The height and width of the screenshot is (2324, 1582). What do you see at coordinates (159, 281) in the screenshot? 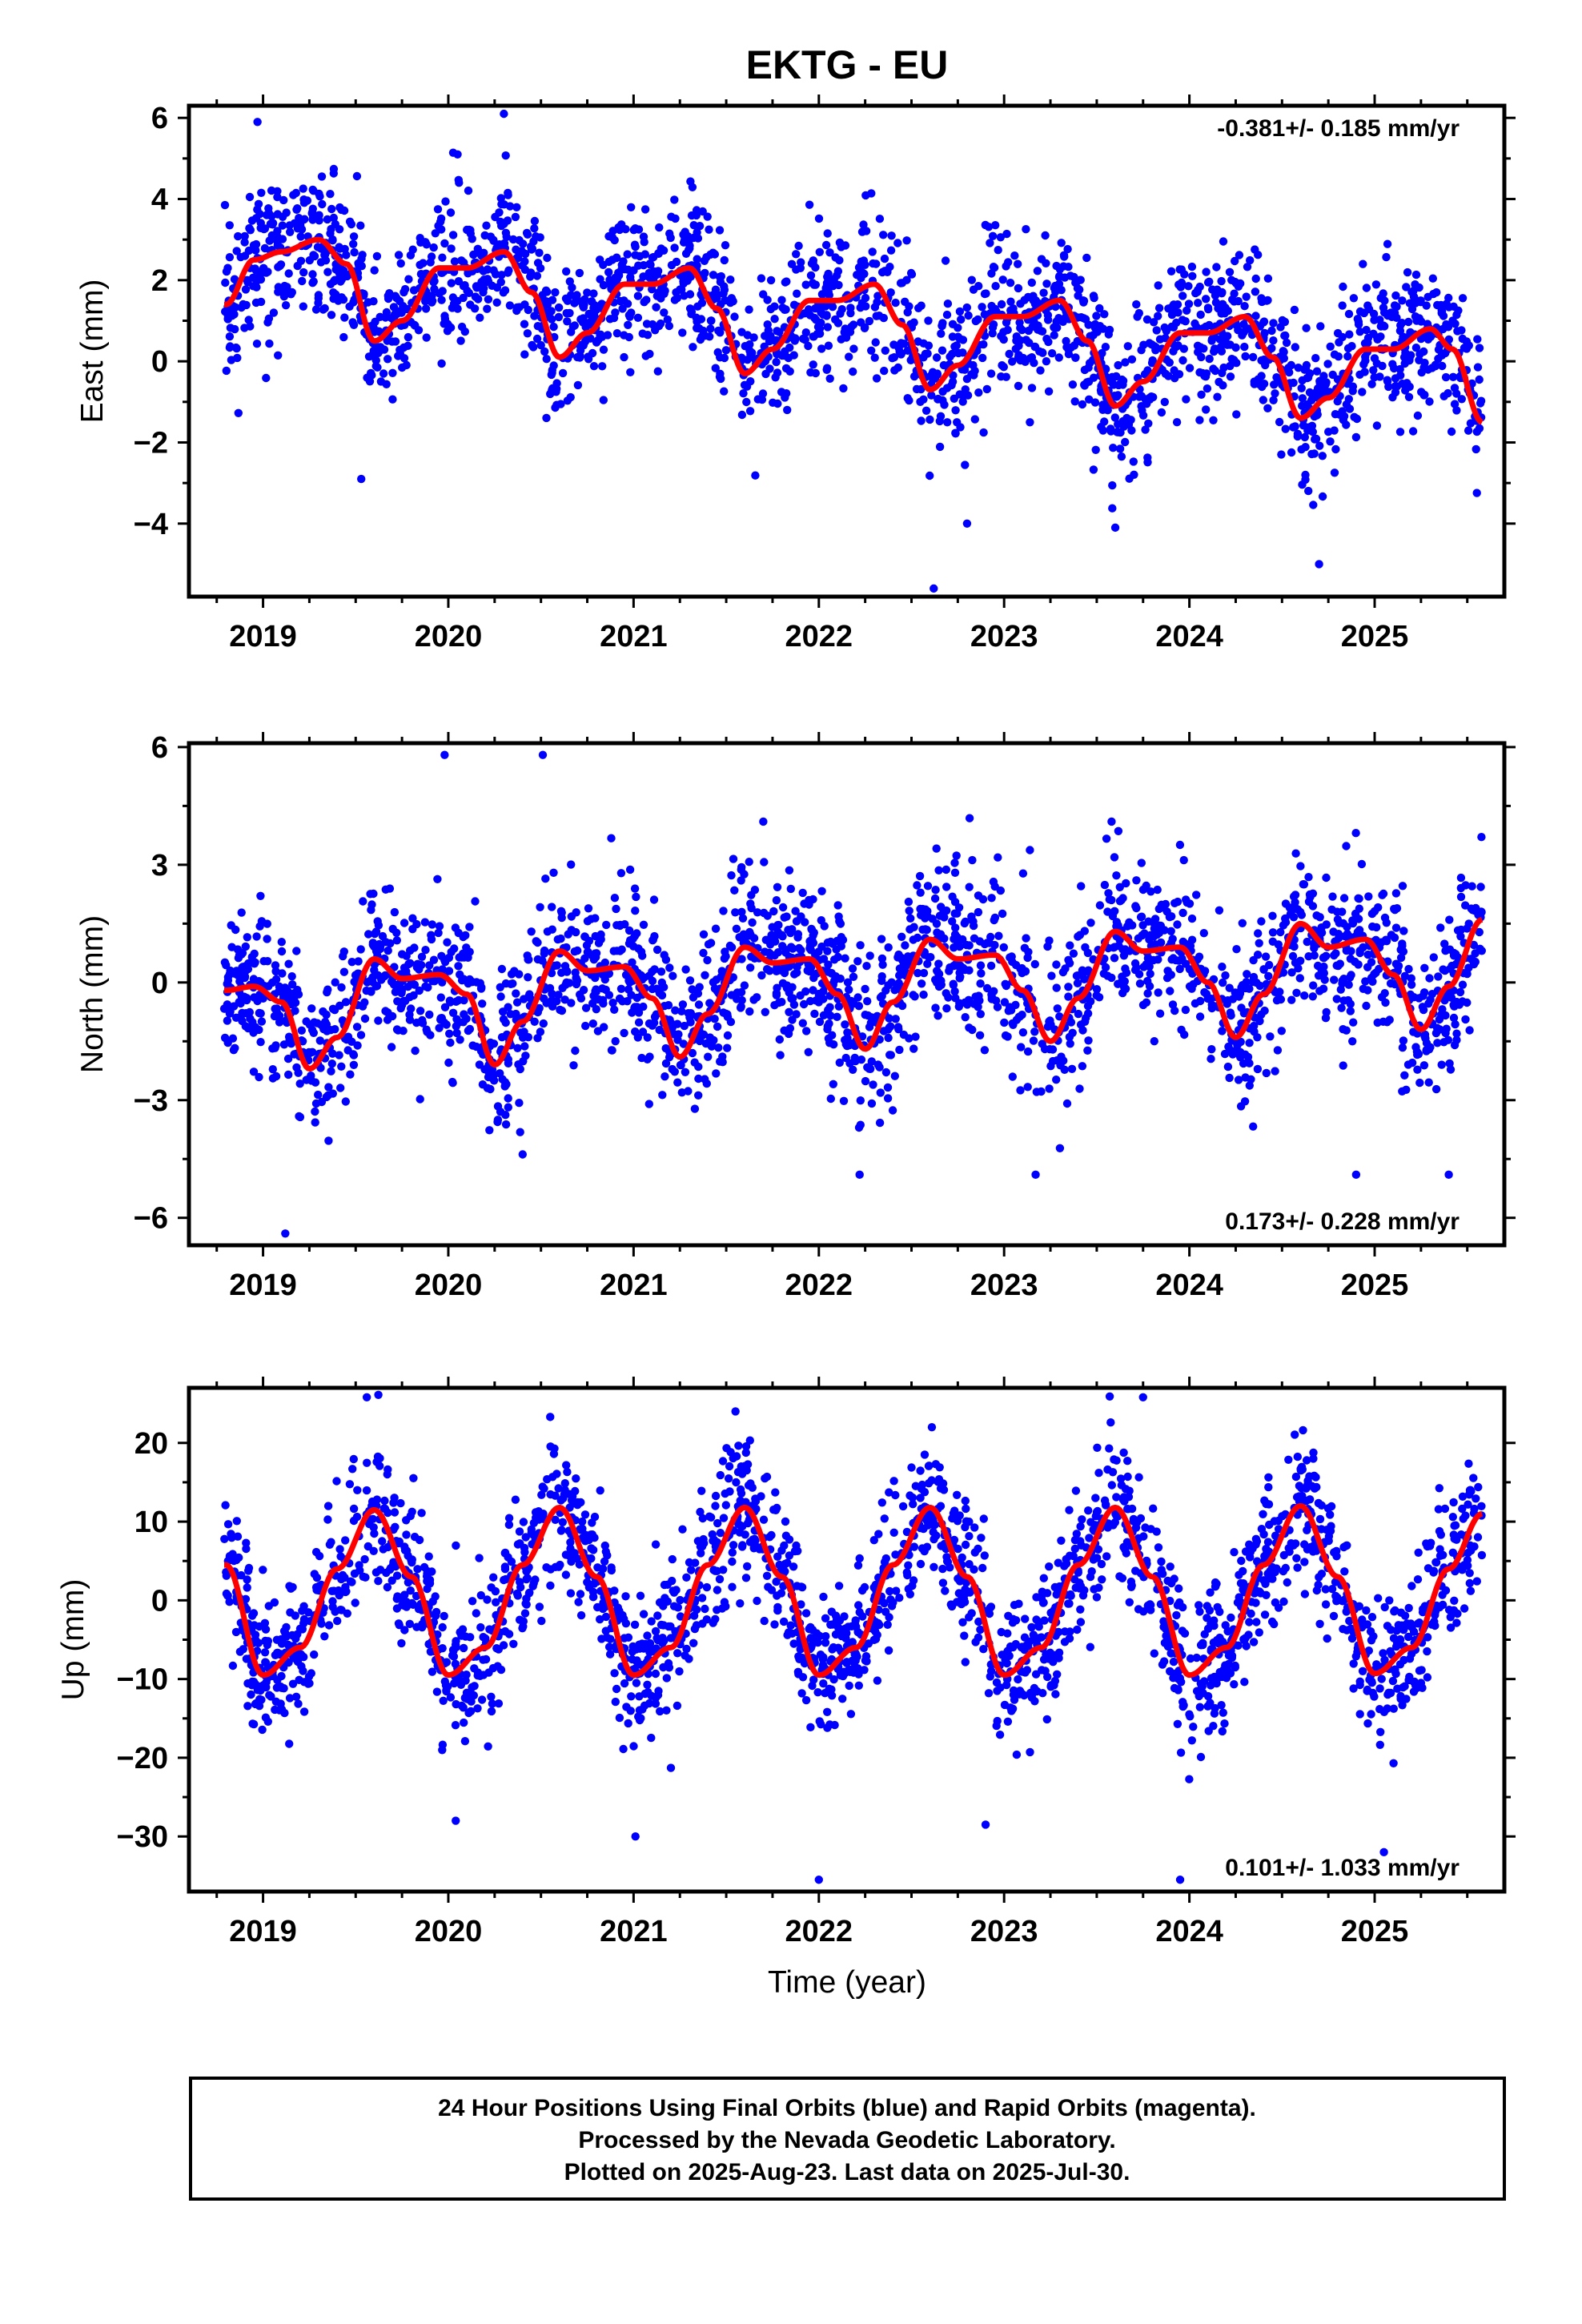
I see `y-tick-label: 2` at bounding box center [159, 281].